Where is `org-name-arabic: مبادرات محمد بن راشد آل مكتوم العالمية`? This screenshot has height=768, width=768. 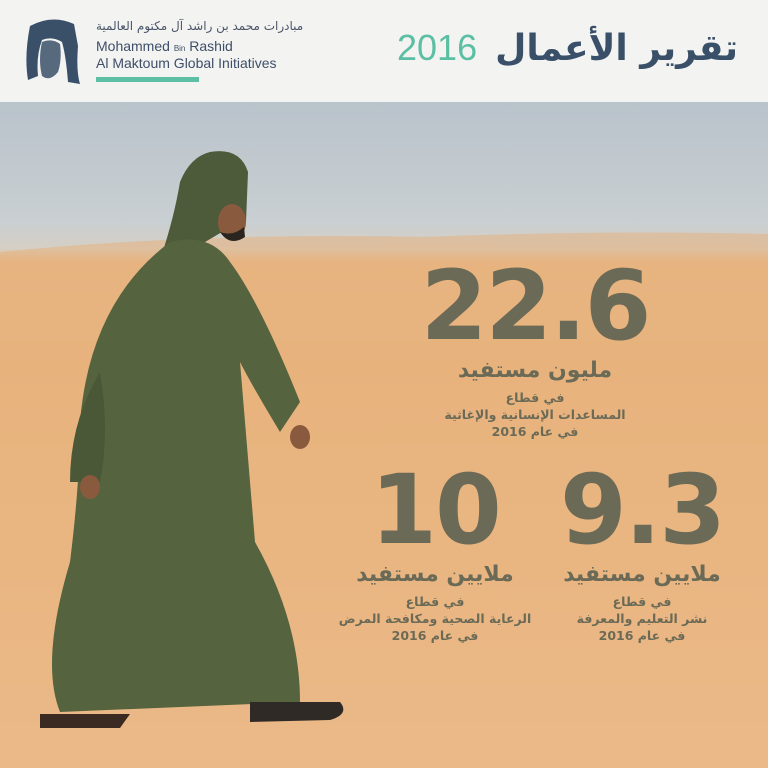 org-name-arabic: مبادرات محمد بن راشد آل مكتوم العالمية is located at coordinates (200, 26).